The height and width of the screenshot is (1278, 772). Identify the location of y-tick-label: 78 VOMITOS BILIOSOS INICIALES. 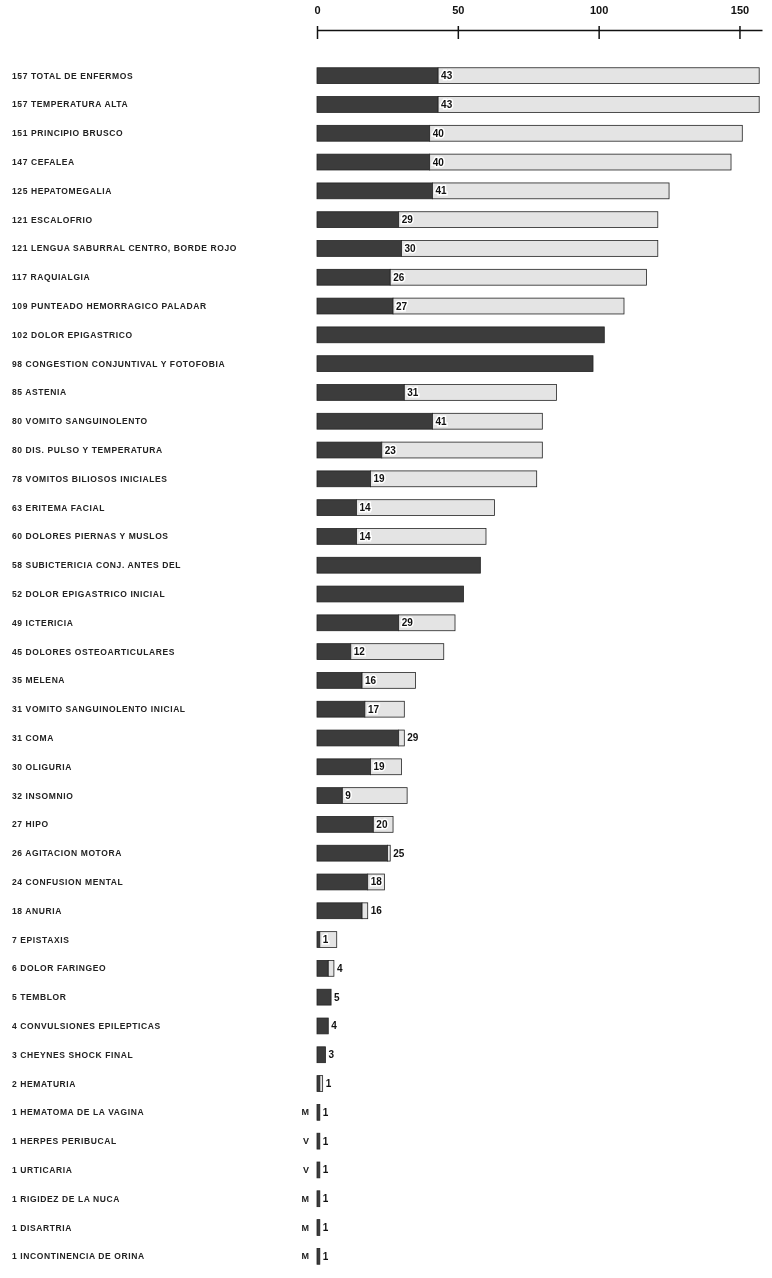
(90, 478).